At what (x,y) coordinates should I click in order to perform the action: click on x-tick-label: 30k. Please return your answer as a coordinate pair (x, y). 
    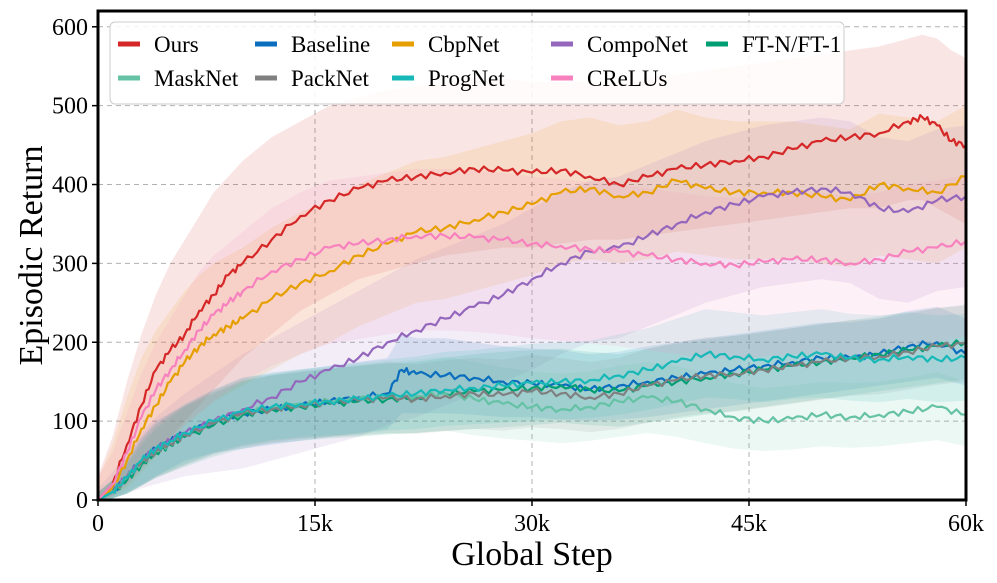
    Looking at the image, I should click on (532, 524).